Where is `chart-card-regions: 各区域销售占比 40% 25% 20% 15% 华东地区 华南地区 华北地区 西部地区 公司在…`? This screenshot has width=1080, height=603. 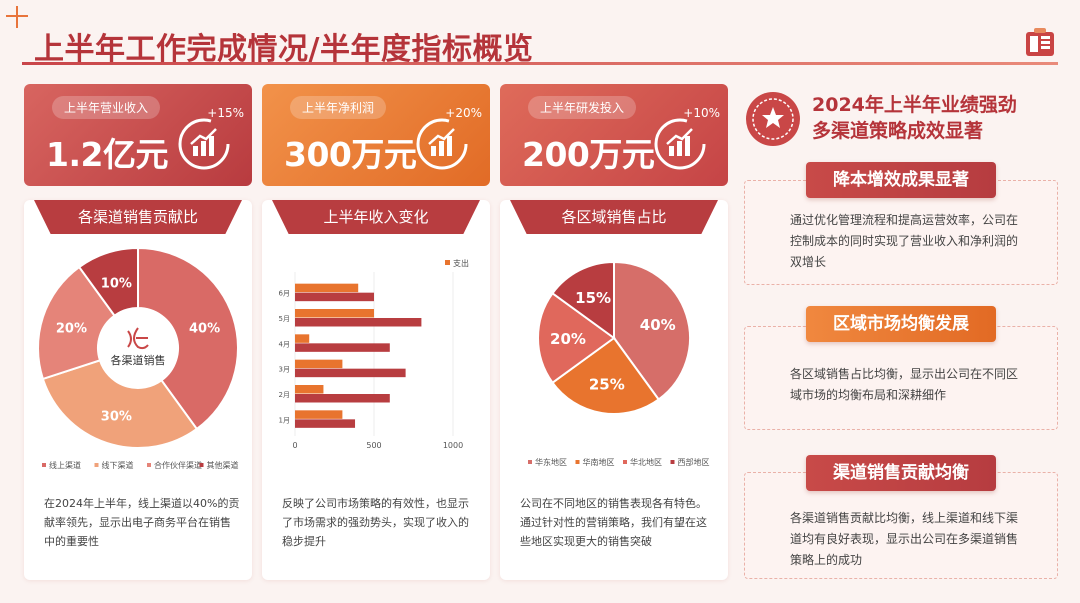
chart-card-regions: 各区域销售占比 40% 25% 20% 15% 华东地区 华南地区 华北地区 西部地区 公司在… is located at coordinates (614, 390).